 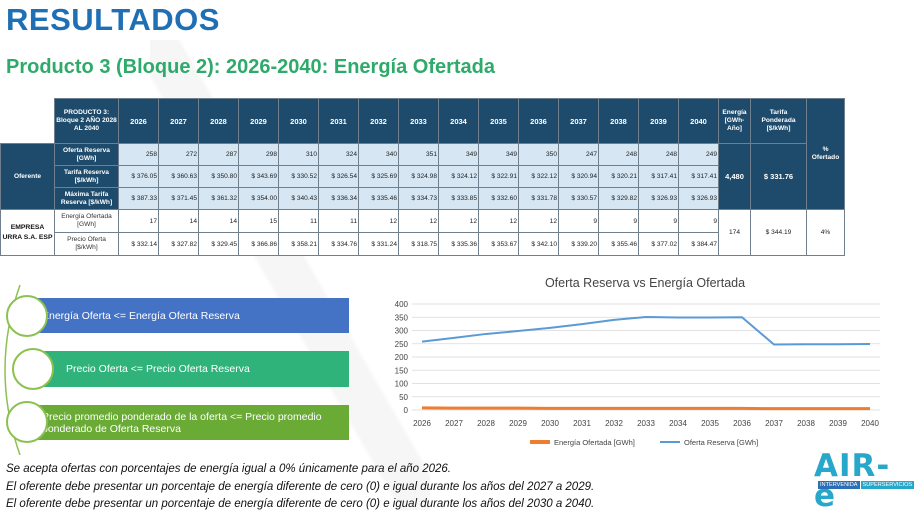 What do you see at coordinates (618, 198) in the screenshot?
I see `table-cell: $ 329.82` at bounding box center [618, 198].